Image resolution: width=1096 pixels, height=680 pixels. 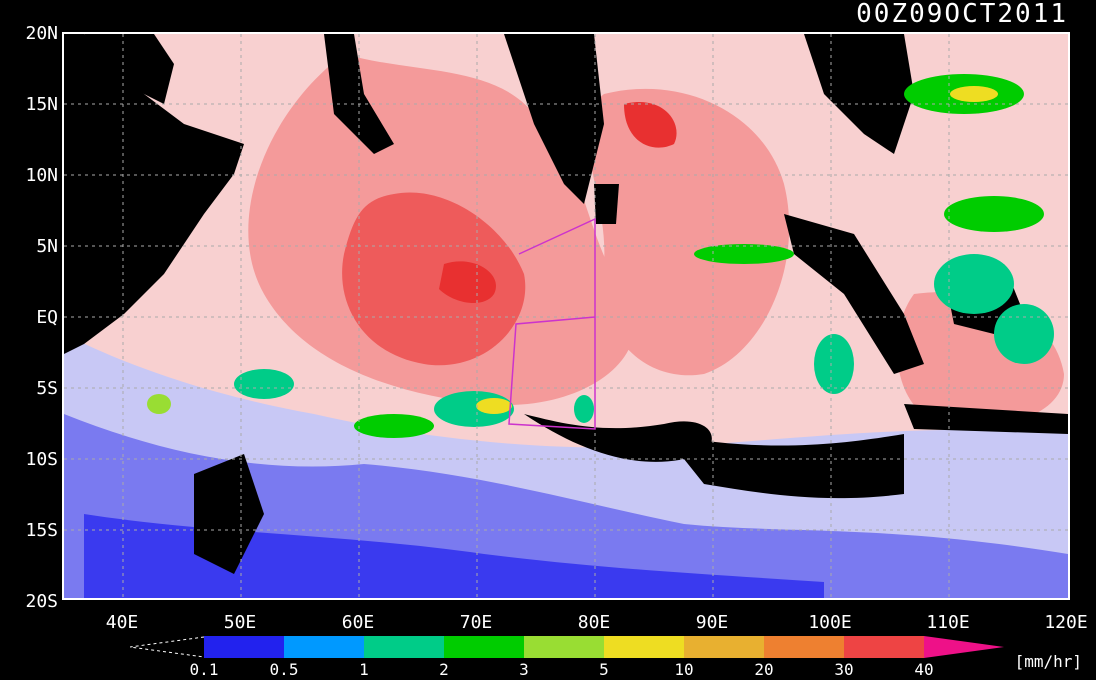 I want to click on colorbar-tick-label: 40, so click(x=924, y=669).